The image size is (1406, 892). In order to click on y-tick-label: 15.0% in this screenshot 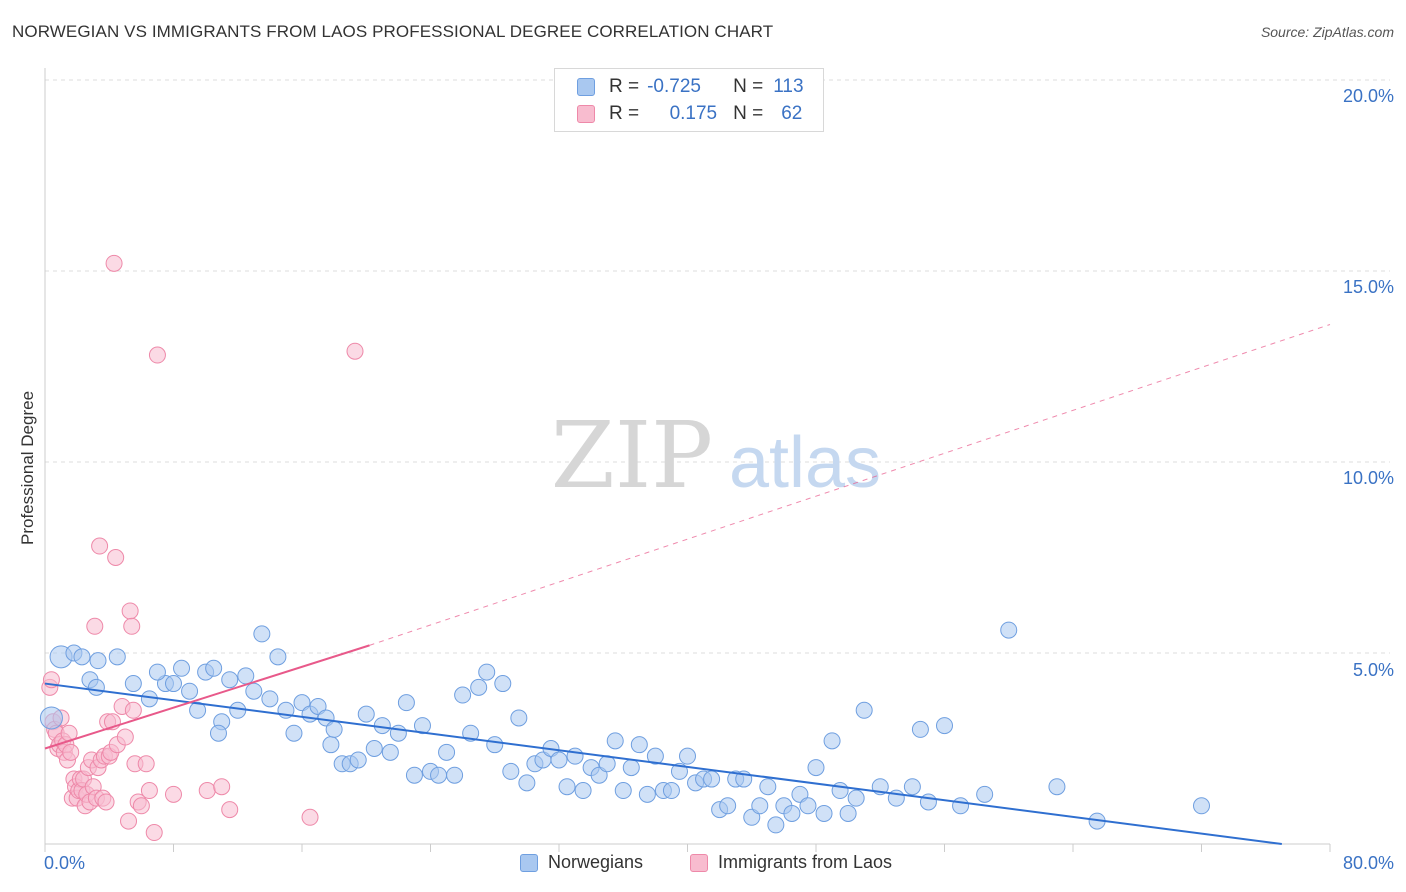, I will do `click(1368, 287)`.